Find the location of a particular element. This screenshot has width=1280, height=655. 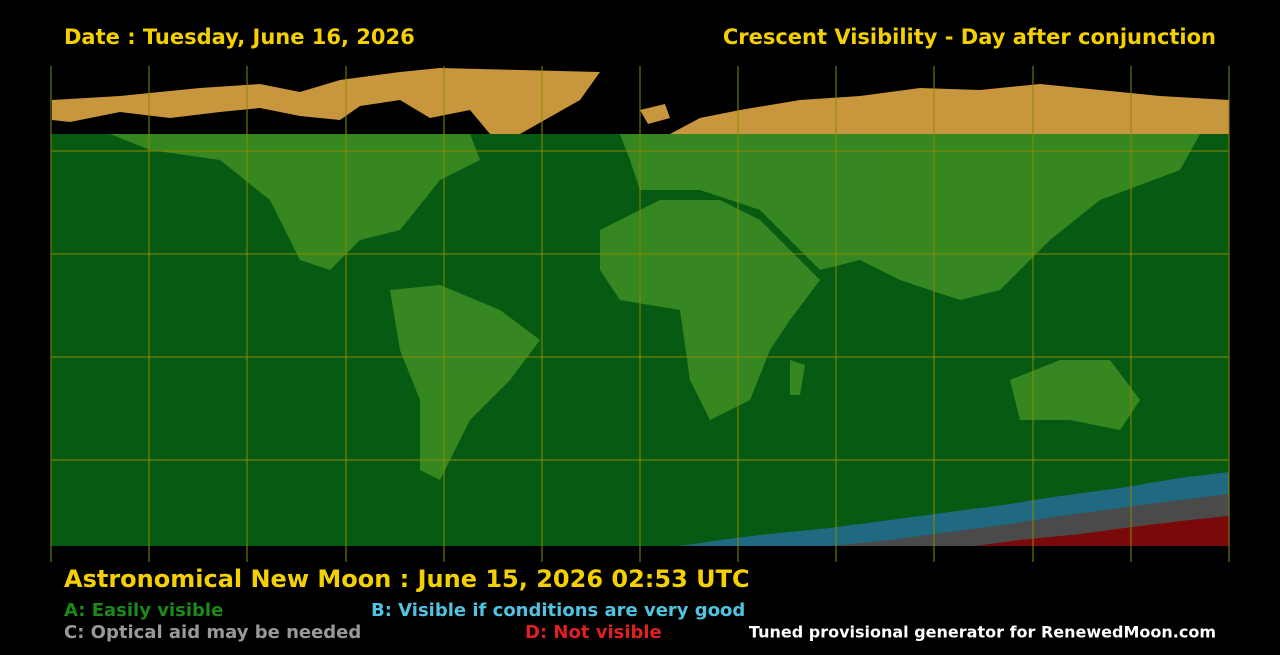

arctic-land is located at coordinates (640, 101).